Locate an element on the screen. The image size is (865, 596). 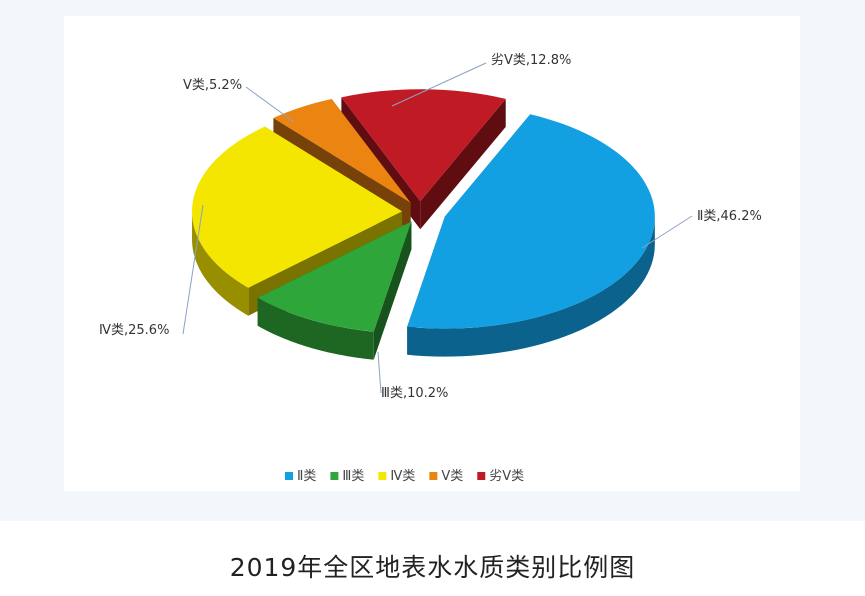
legend-label-3: Ⅳ类 is located at coordinates (402, 476).